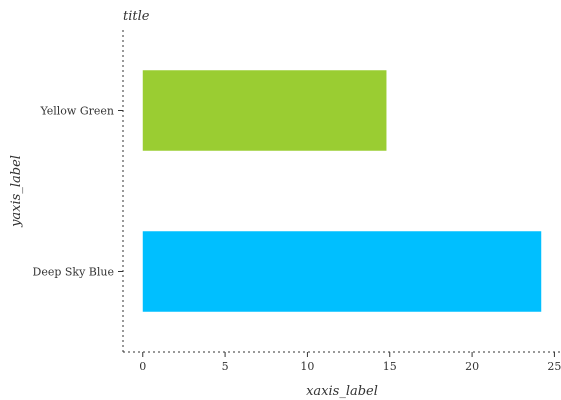 The height and width of the screenshot is (400, 561). Describe the element at coordinates (472, 366) in the screenshot. I see `x-tick-label: 20` at that location.